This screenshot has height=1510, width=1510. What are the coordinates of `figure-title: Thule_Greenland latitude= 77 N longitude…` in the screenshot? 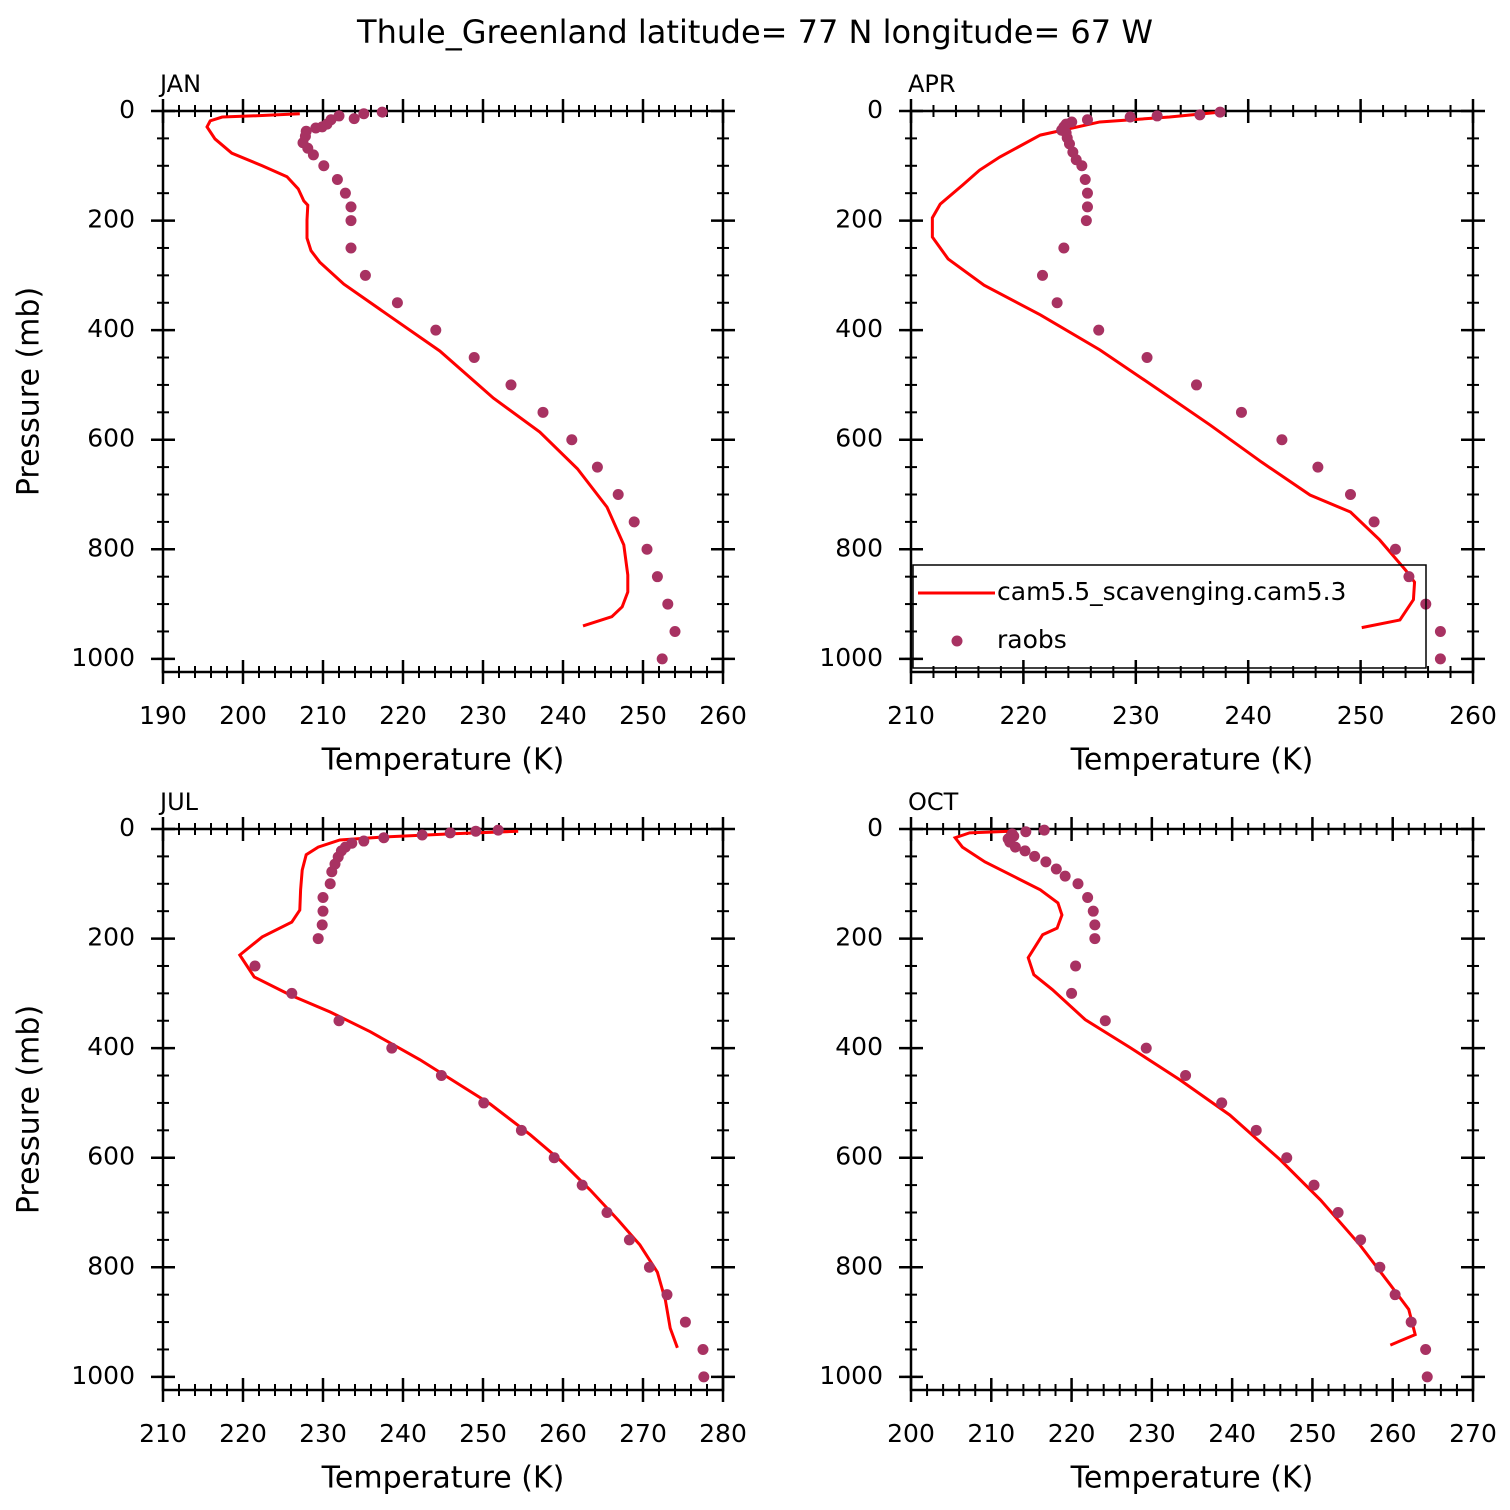 It's located at (754, 32).